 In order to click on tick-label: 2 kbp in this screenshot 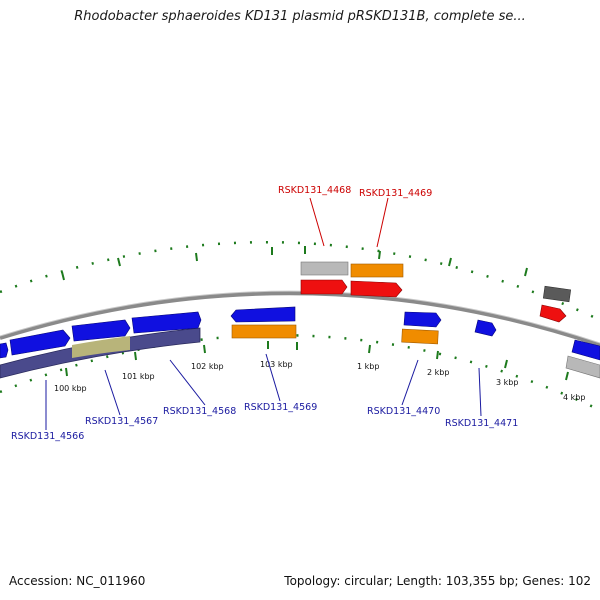, I will do `click(438, 372)`.